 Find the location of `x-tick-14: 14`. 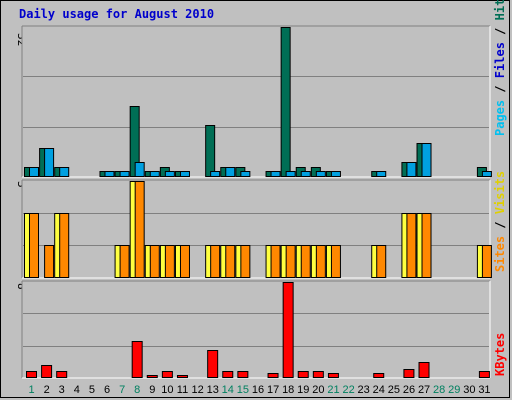

x-tick-14: 14 is located at coordinates (228, 390).